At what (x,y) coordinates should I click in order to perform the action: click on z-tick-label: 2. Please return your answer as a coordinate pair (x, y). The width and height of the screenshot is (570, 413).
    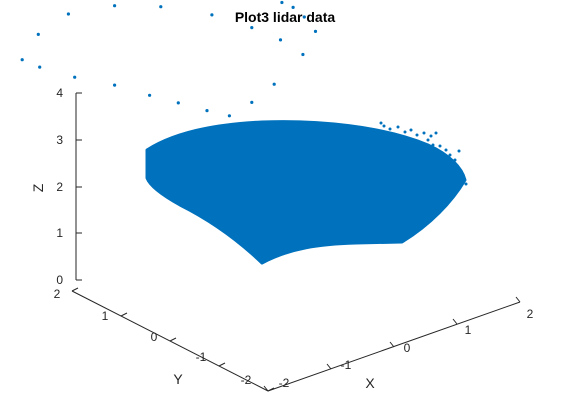
    Looking at the image, I should click on (59, 187).